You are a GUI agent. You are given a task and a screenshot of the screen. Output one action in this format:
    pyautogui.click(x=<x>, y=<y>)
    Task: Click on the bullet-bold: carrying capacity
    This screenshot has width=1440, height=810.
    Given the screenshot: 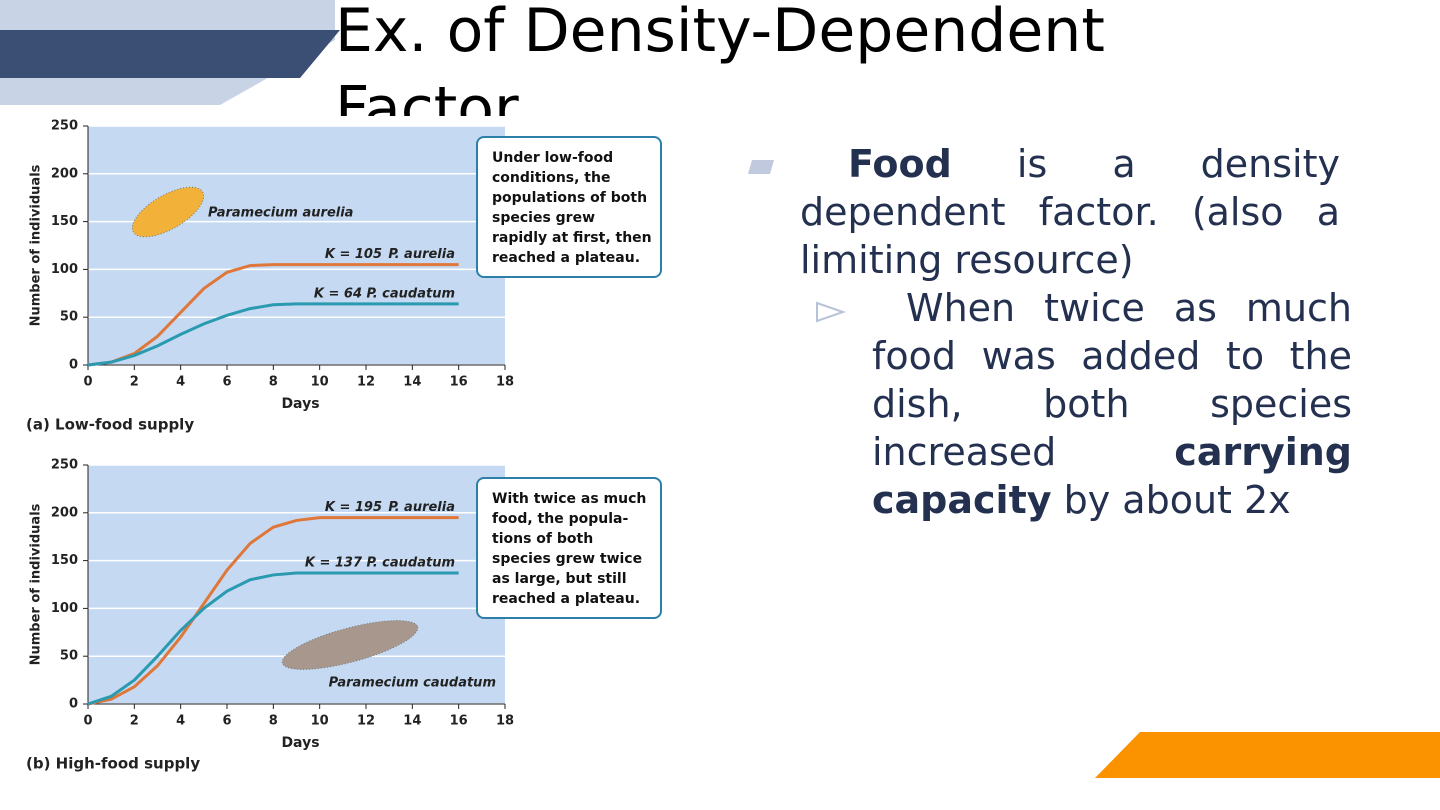 What is the action you would take?
    pyautogui.click(x=1112, y=476)
    